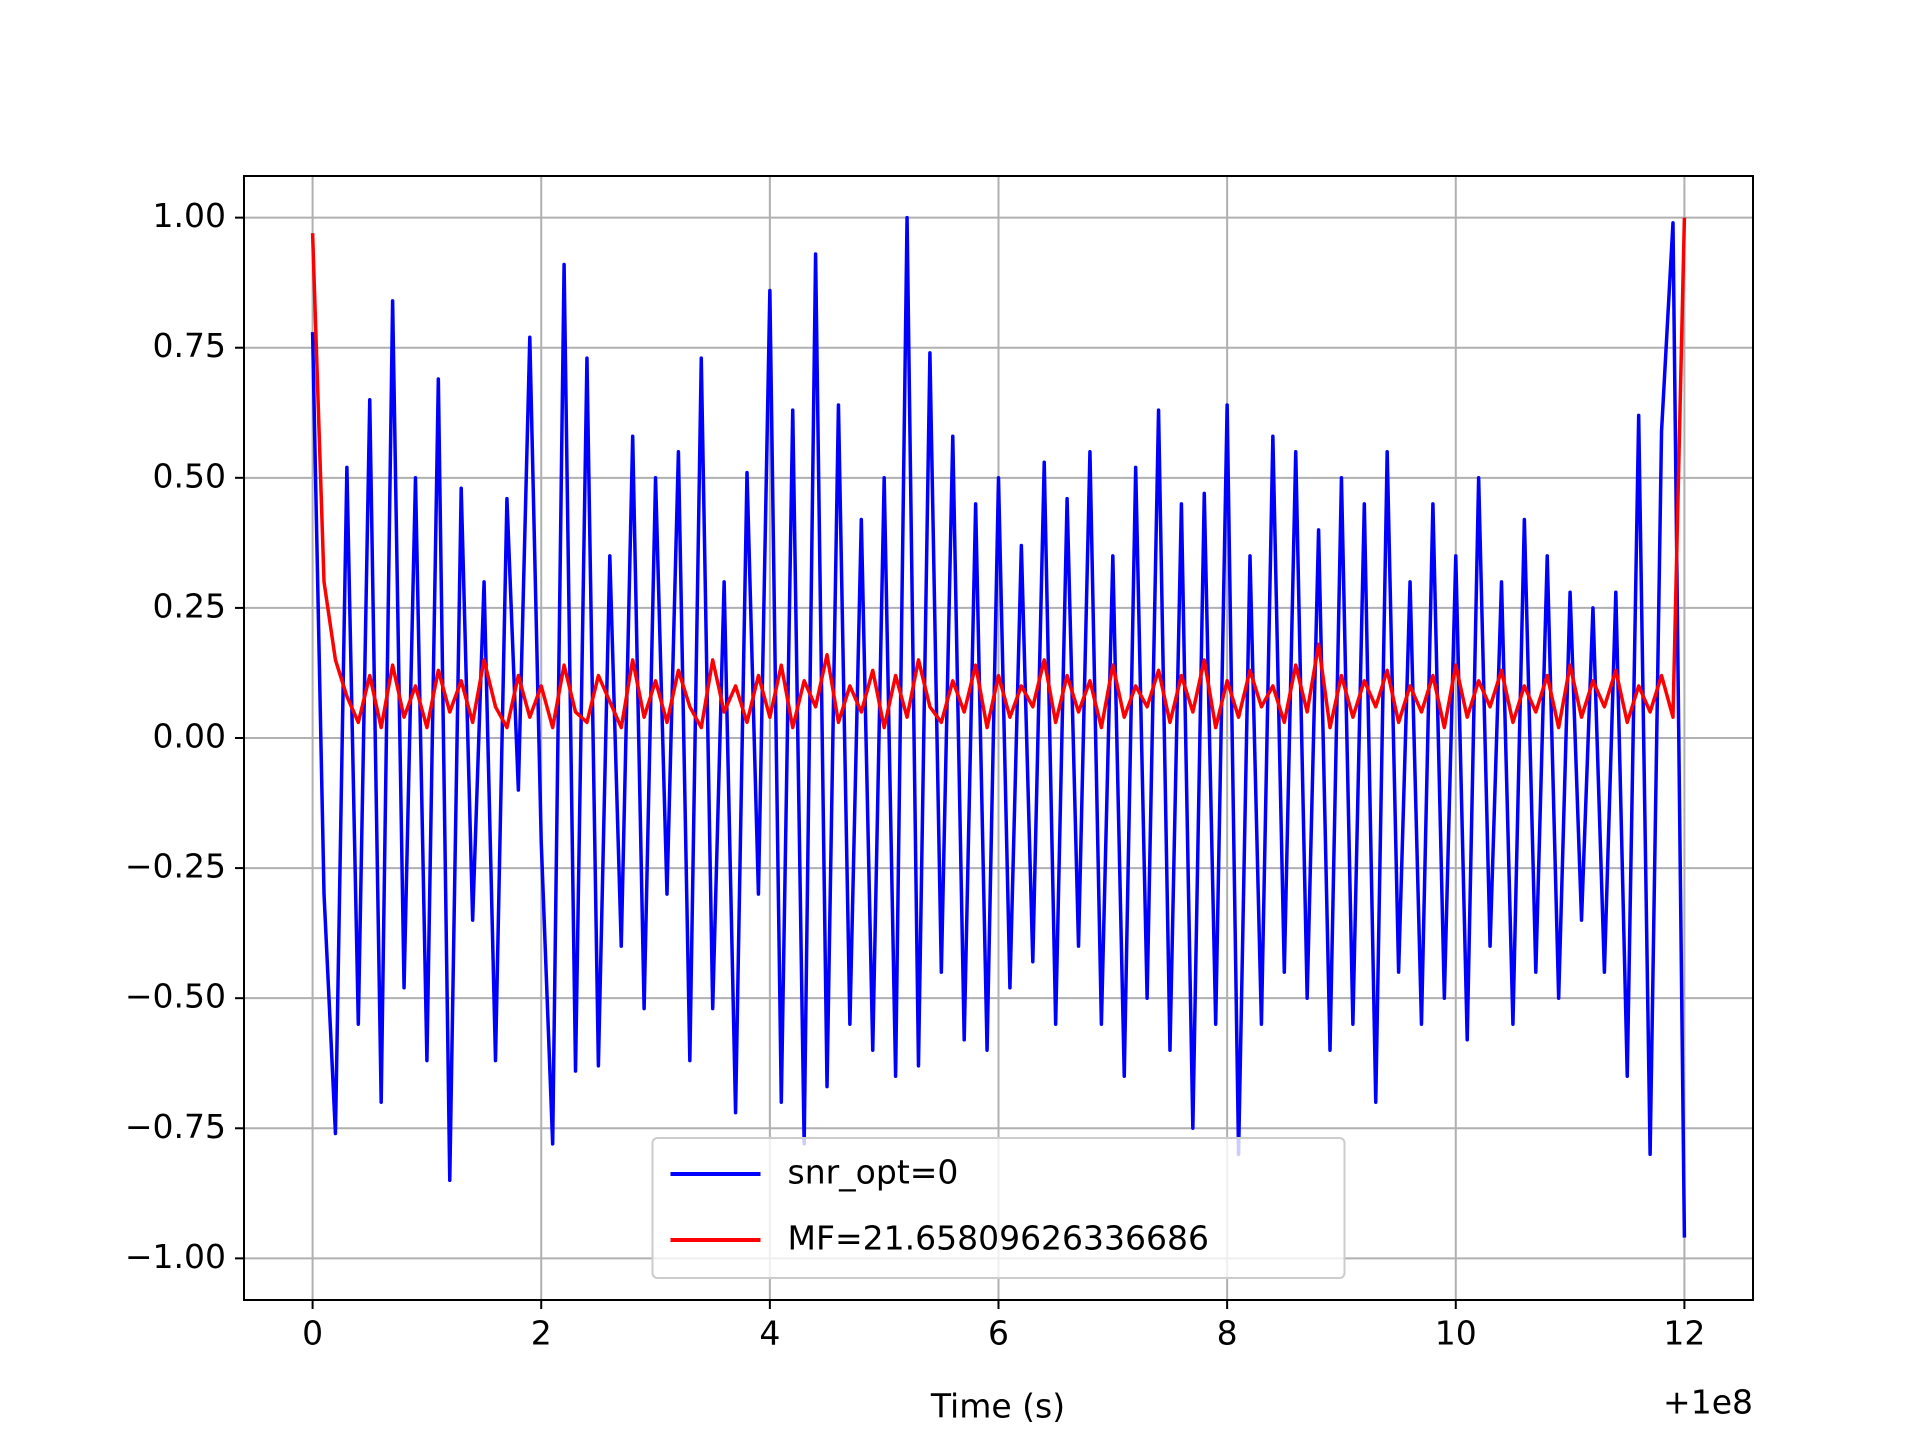 This screenshot has width=1920, height=1440. I want to click on x-tick-label: 12, so click(1684, 1333).